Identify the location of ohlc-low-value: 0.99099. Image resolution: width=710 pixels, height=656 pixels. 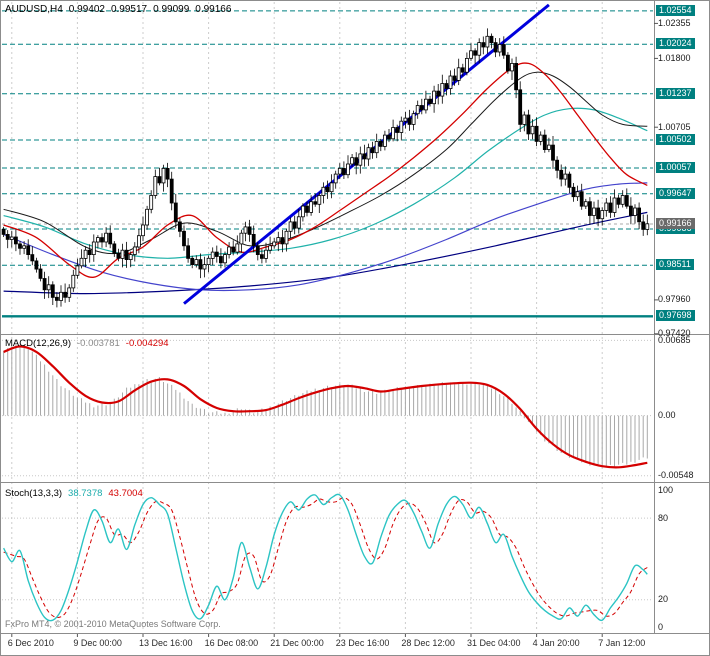
(171, 9).